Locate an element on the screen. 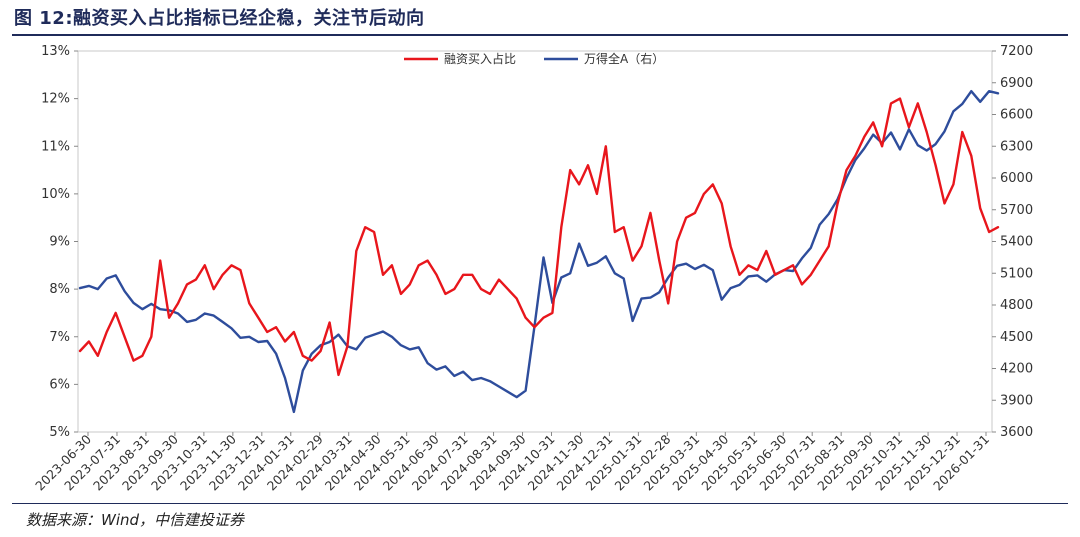 Image resolution: width=1080 pixels, height=537 pixels. right-tick-label: 3900 is located at coordinates (1016, 400).